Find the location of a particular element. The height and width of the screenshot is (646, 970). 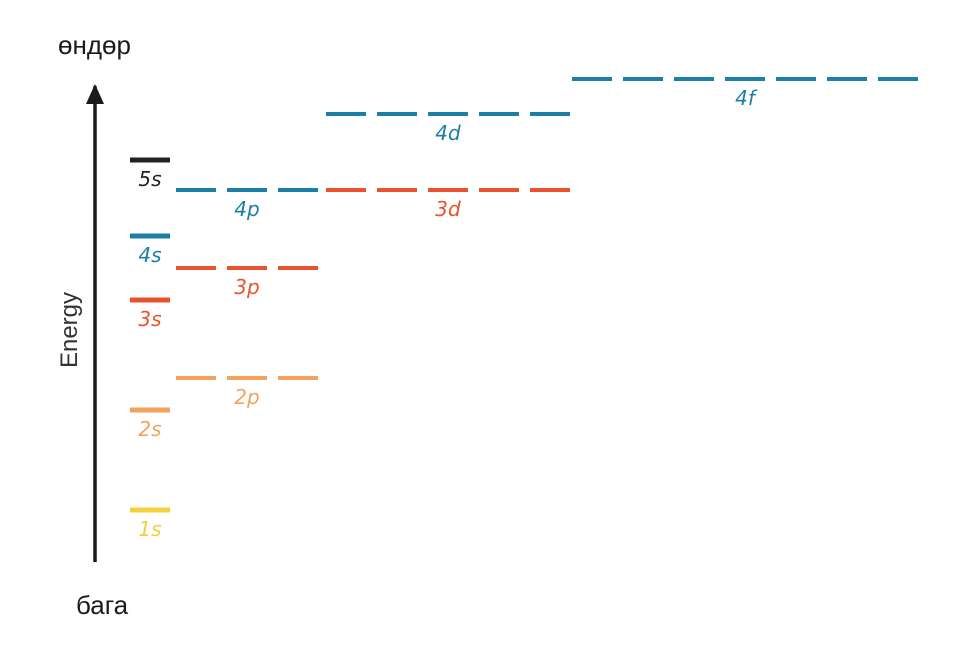

level-label-3d: 3d is located at coordinates (448, 209).